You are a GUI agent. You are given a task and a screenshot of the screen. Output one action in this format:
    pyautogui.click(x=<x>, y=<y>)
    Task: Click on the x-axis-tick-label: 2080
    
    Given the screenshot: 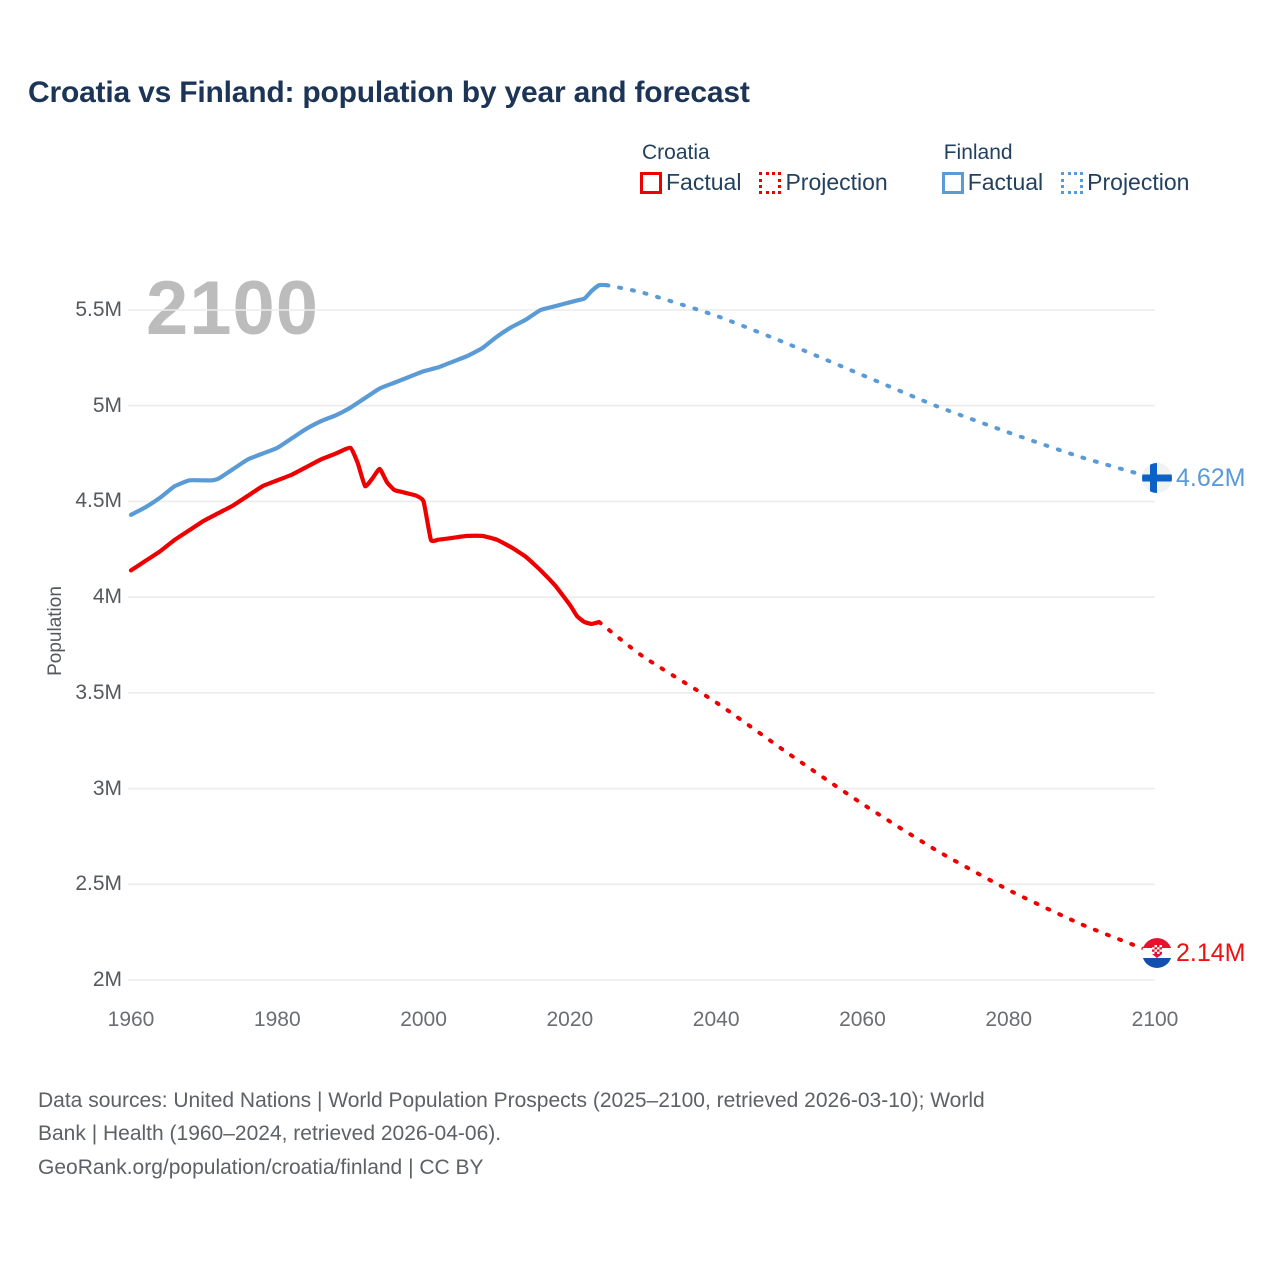 What is the action you would take?
    pyautogui.click(x=1009, y=1019)
    